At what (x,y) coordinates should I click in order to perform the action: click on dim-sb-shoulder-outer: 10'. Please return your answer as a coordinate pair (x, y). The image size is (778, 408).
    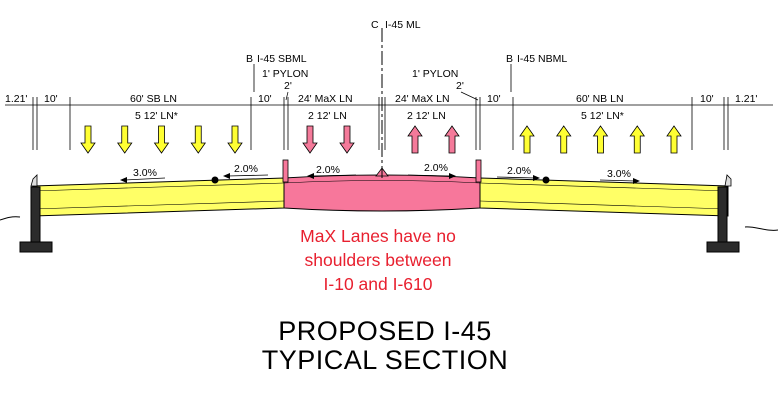
    Looking at the image, I should click on (51, 99).